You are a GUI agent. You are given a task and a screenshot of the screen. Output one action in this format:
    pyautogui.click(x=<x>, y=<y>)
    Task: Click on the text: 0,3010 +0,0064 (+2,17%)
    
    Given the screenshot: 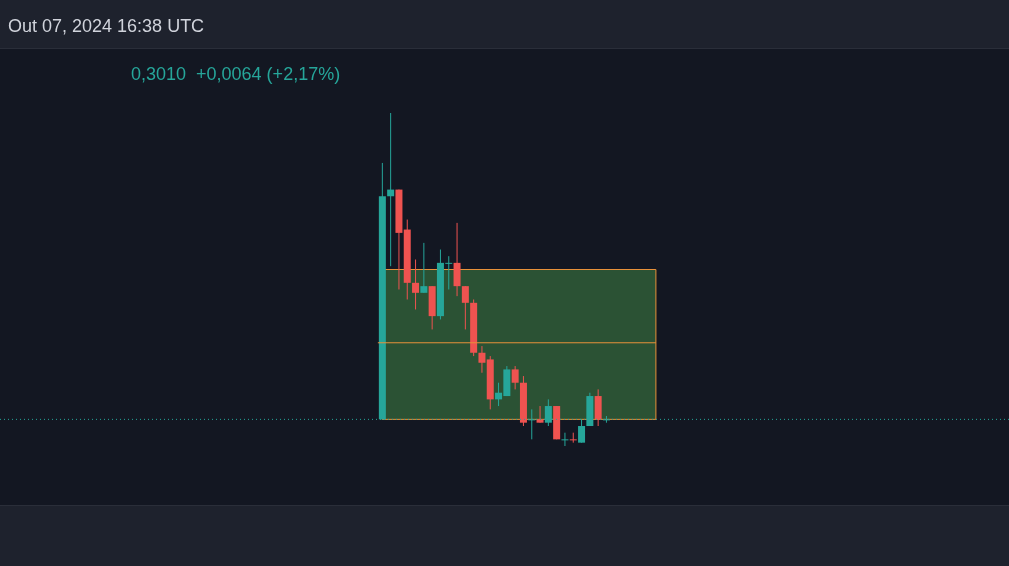 What is the action you would take?
    pyautogui.click(x=236, y=74)
    